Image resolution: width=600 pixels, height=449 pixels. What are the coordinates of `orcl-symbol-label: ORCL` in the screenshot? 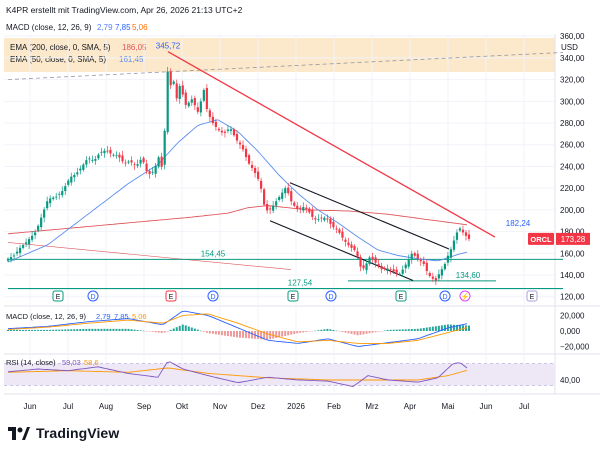 It's located at (541, 239).